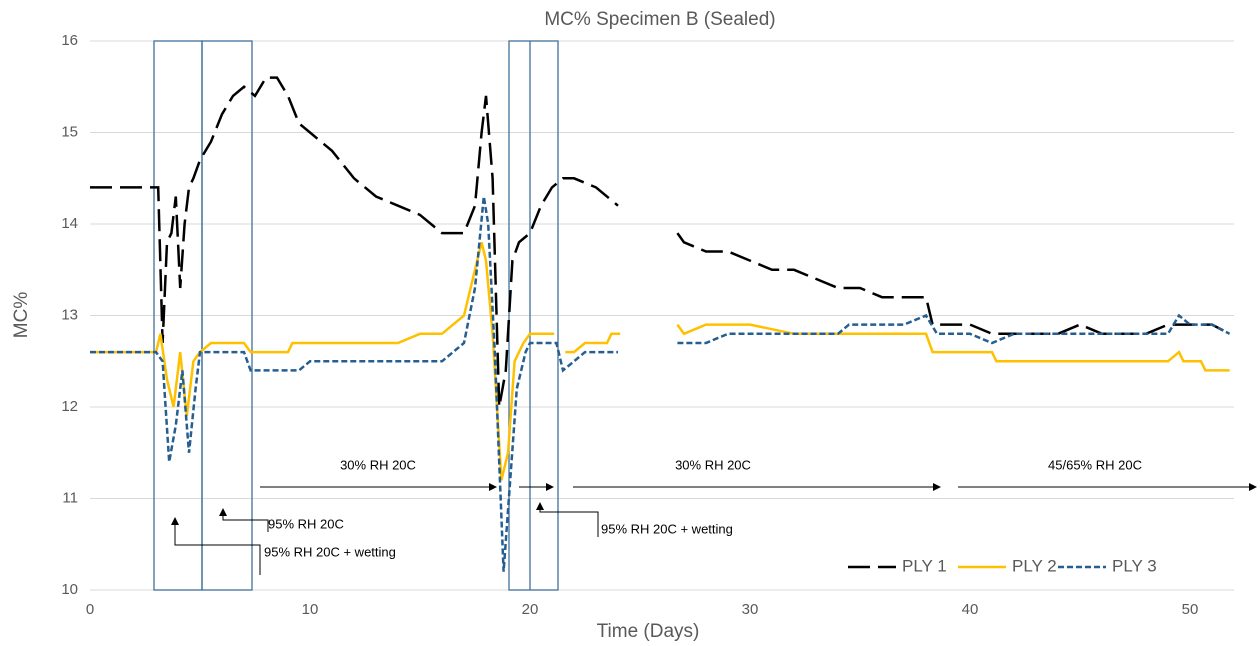  Describe the element at coordinates (69, 314) in the screenshot. I see `y-tick-label: 13` at that location.